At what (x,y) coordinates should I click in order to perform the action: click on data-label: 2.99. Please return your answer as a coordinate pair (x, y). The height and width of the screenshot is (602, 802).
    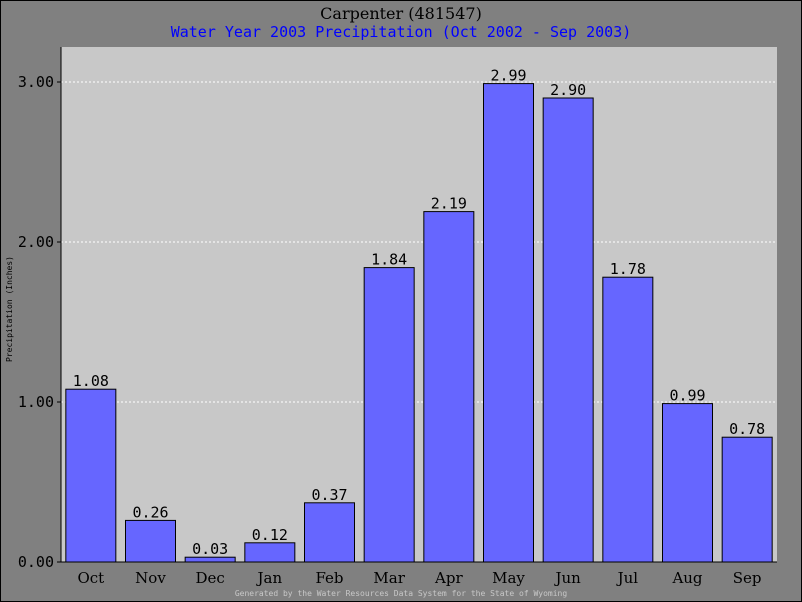
    Looking at the image, I should click on (508, 76).